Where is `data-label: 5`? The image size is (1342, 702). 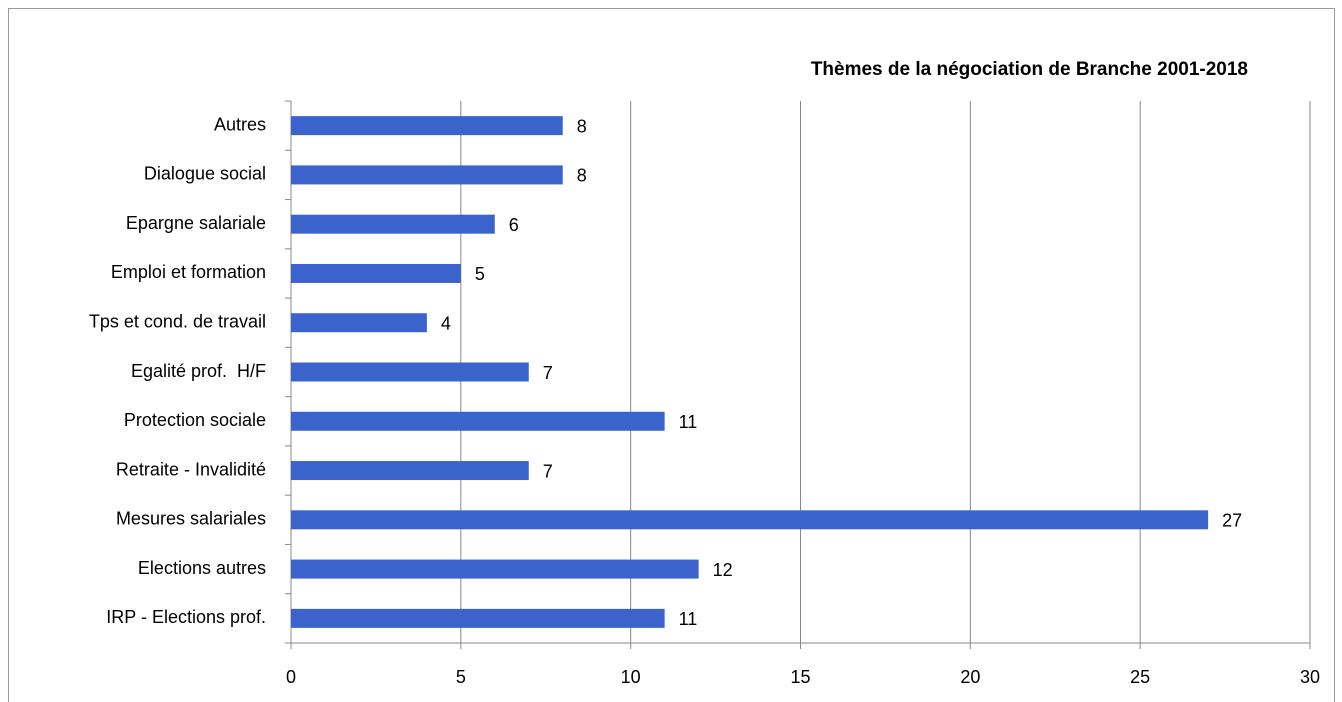
data-label: 5 is located at coordinates (480, 274).